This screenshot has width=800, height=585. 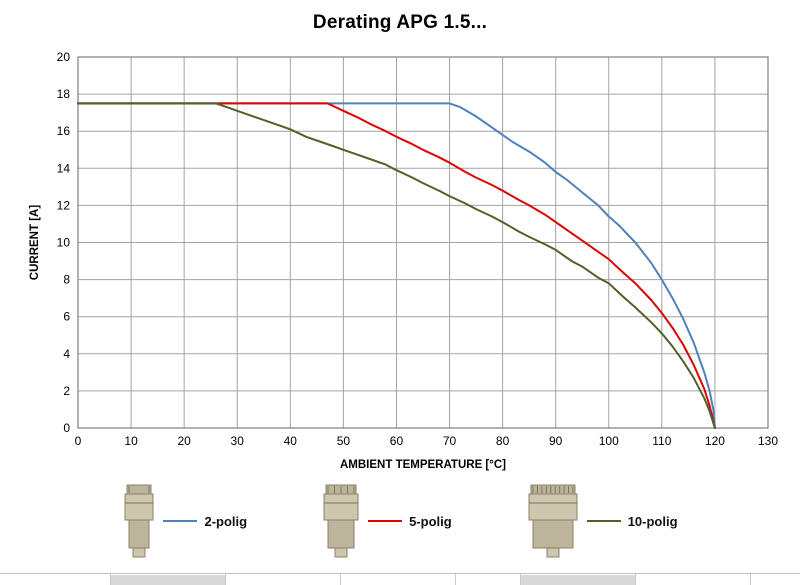 I want to click on x-tick-label: 10, so click(x=131, y=441).